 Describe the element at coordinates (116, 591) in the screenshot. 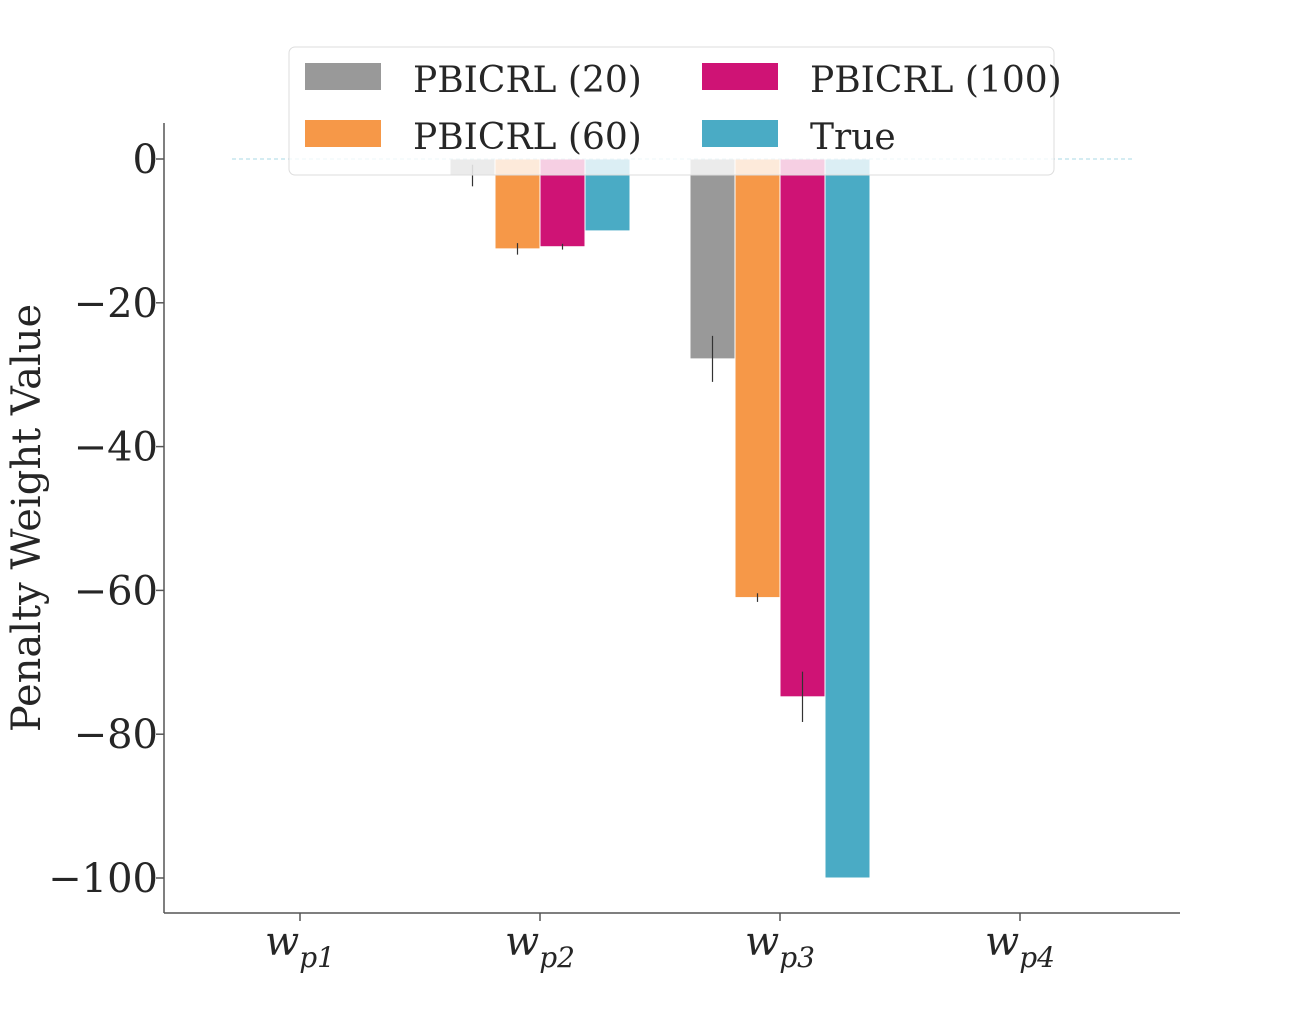

I see `y-tick-label: −60` at that location.